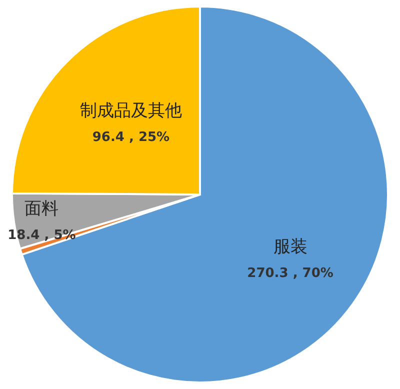  Describe the element at coordinates (41, 209) in the screenshot. I see `slice-label: 面料` at that location.